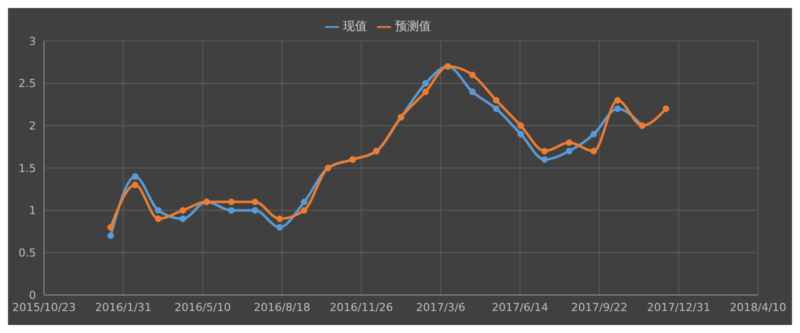 This screenshot has width=800, height=333. I want to click on y-tick-label: 1, so click(32, 211).